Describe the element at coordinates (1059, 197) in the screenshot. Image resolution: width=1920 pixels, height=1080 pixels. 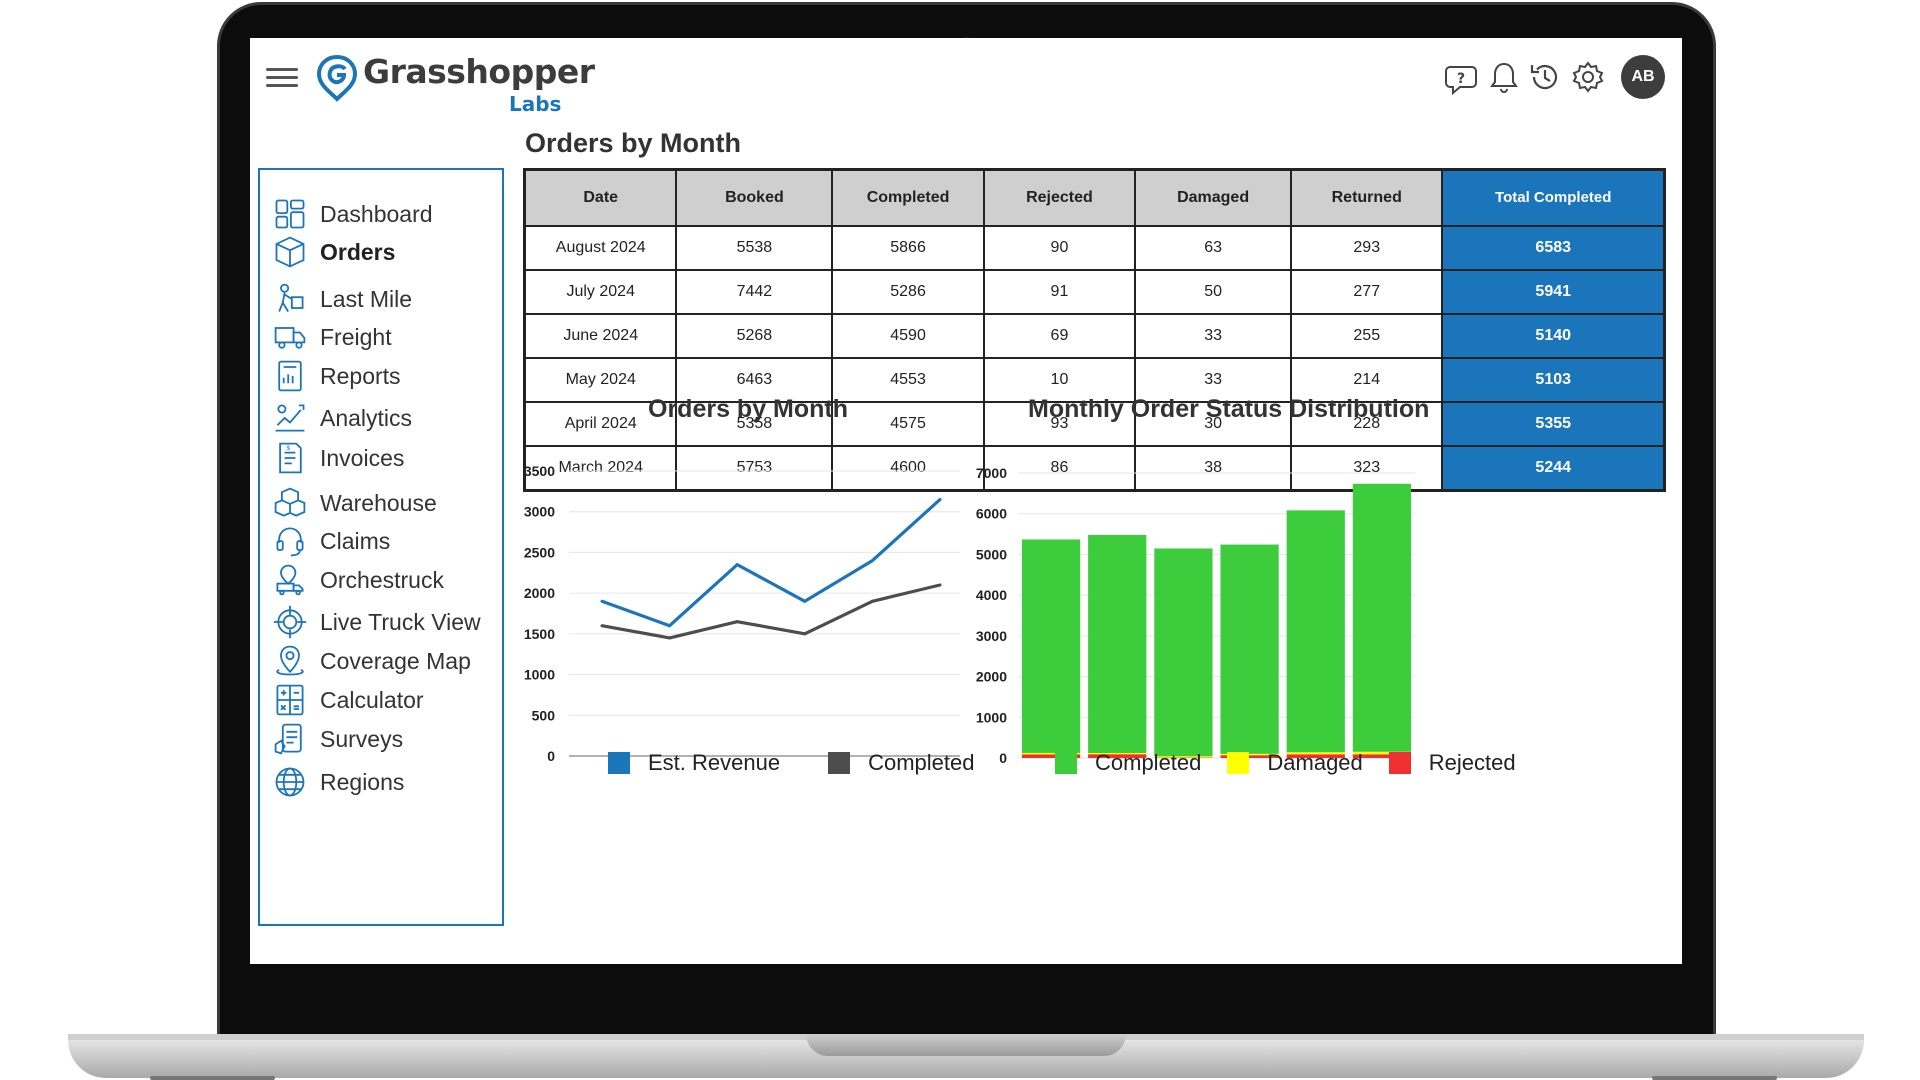
I see `col-header-rejected: Rejected` at that location.